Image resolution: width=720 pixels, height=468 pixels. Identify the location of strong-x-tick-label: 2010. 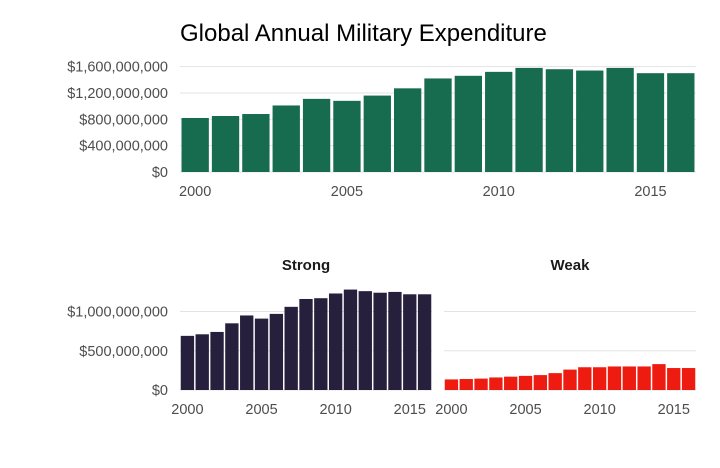
(336, 410).